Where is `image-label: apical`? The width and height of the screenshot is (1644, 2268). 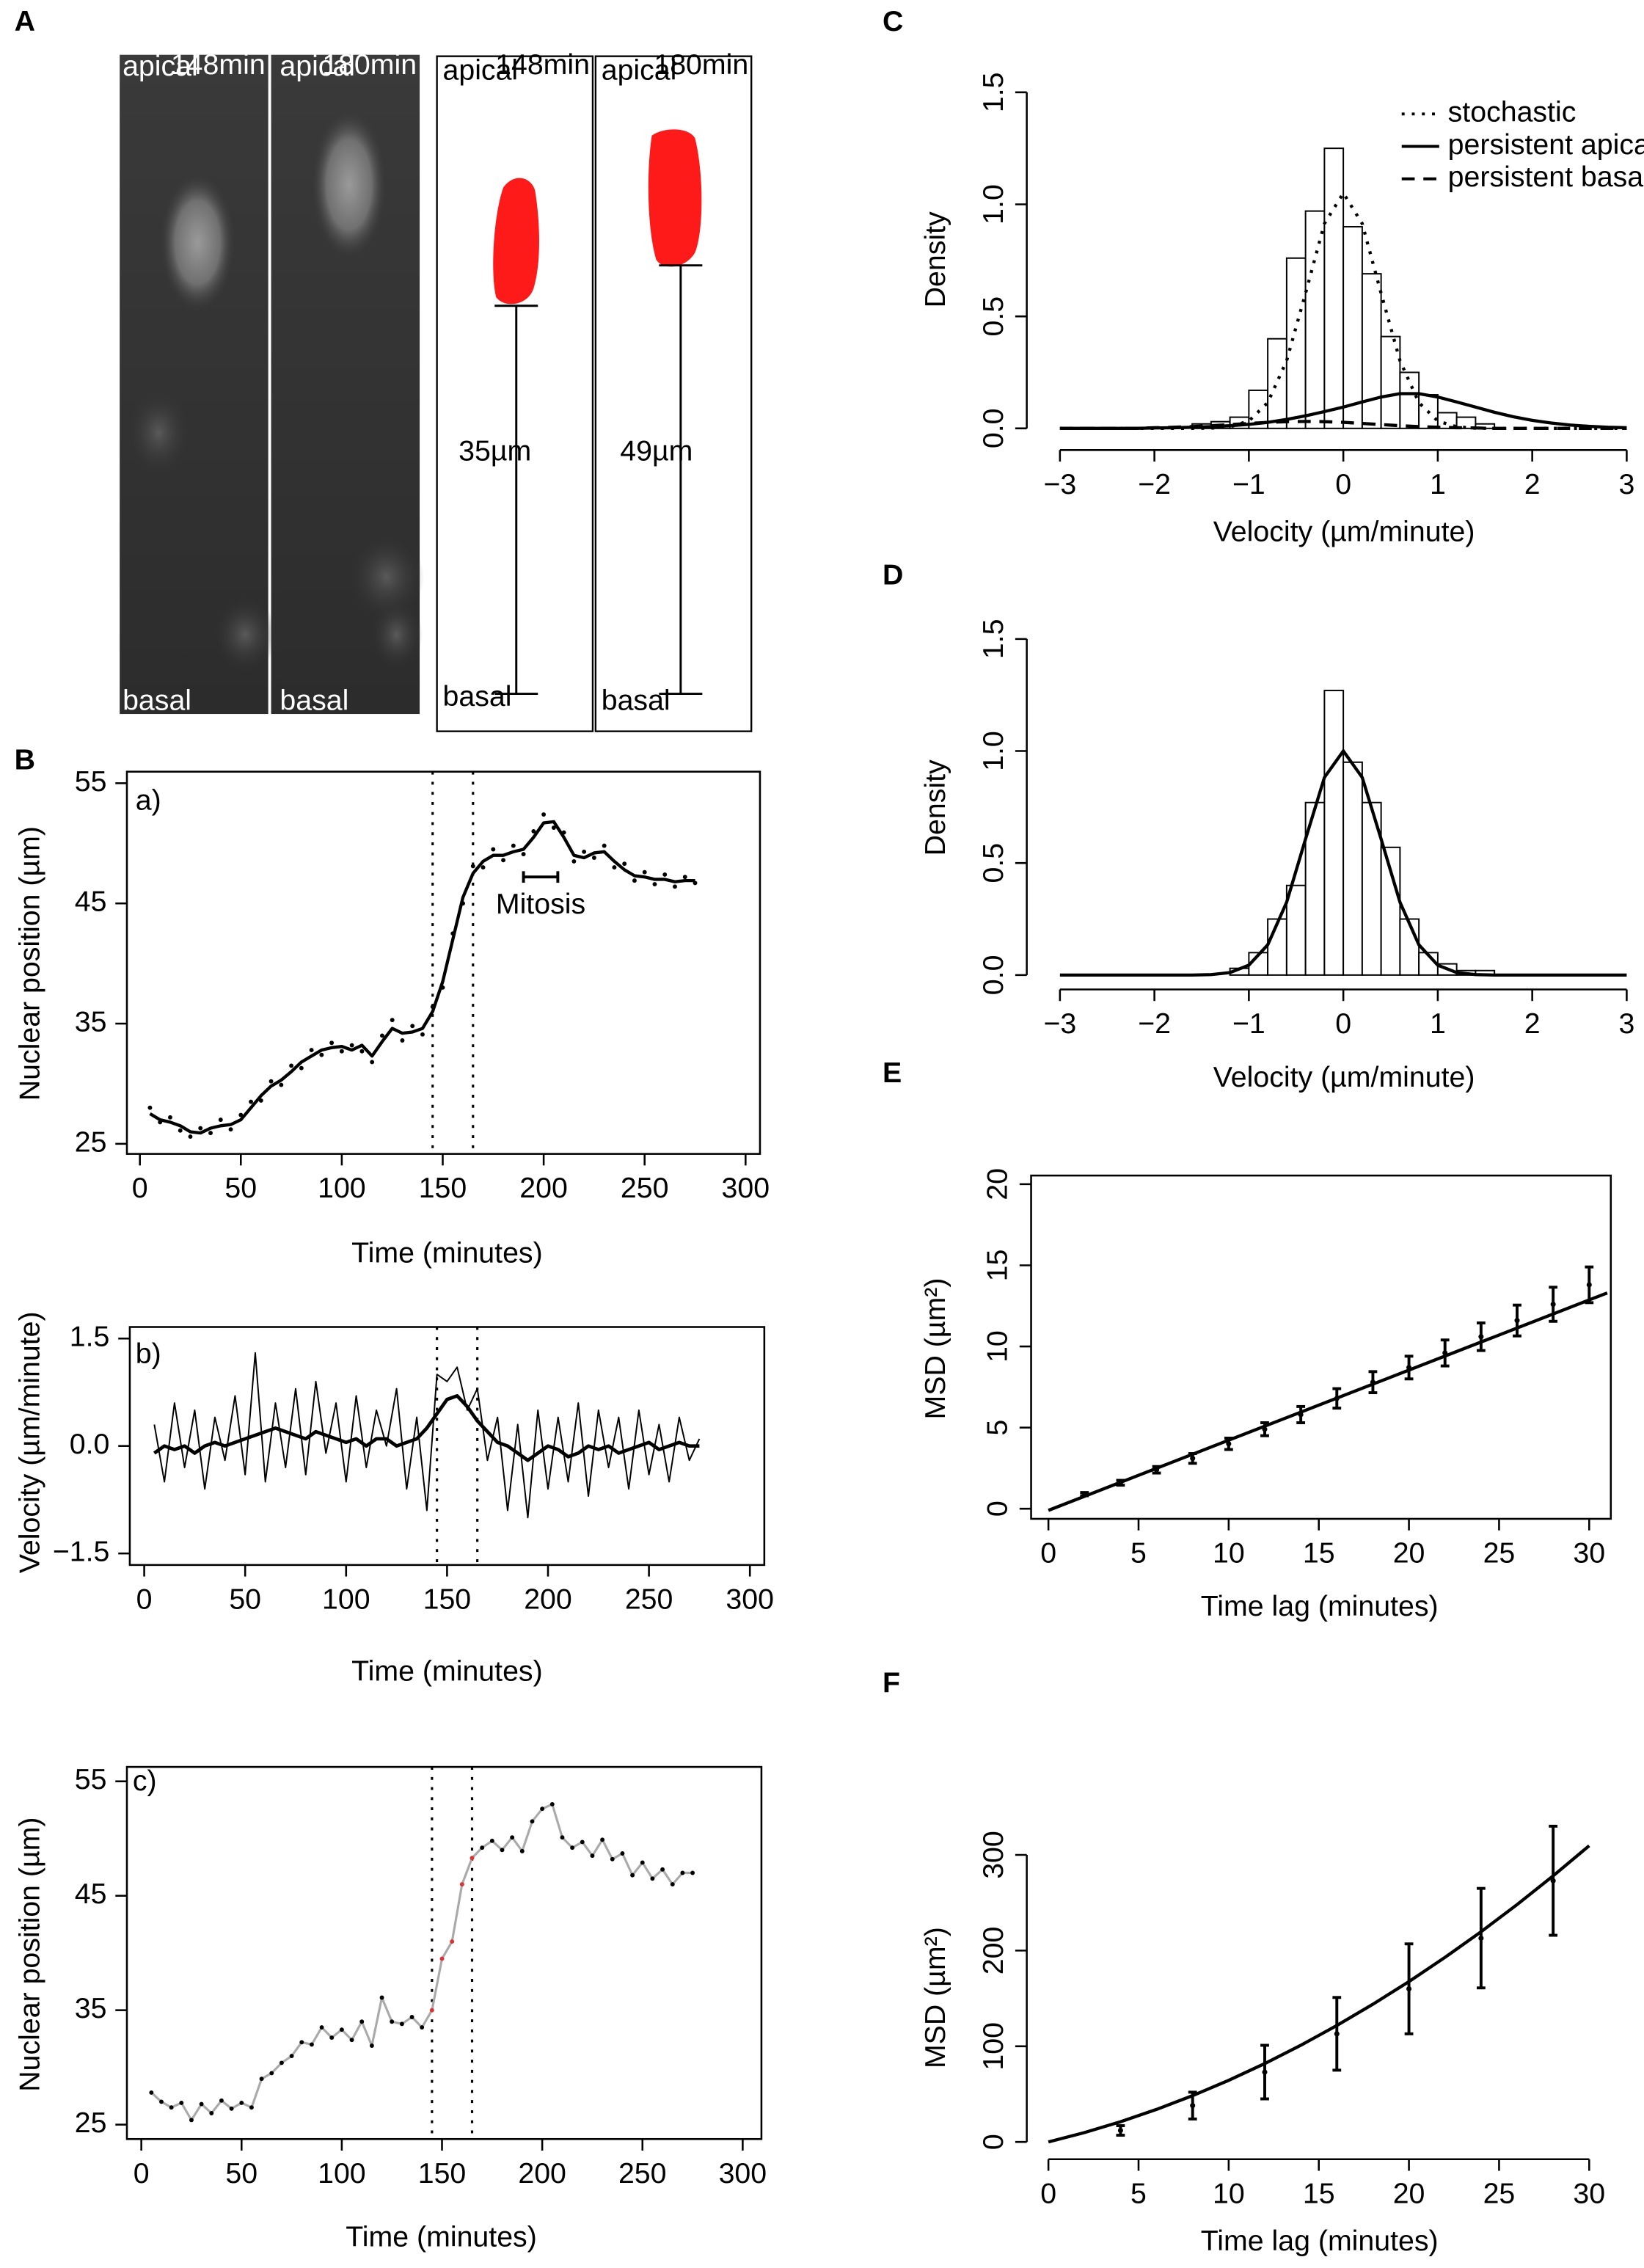 image-label: apical is located at coordinates (317, 66).